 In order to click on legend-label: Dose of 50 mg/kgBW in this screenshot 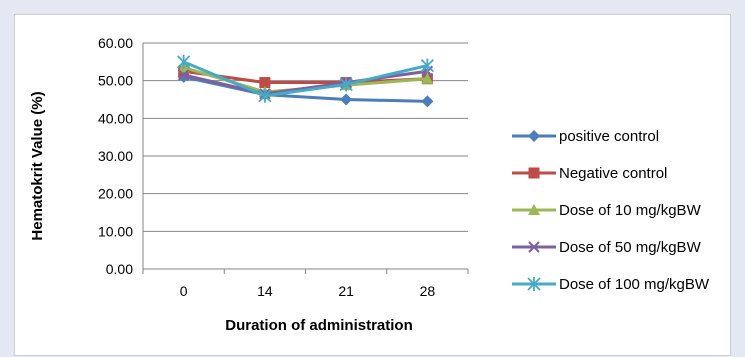, I will do `click(630, 247)`.